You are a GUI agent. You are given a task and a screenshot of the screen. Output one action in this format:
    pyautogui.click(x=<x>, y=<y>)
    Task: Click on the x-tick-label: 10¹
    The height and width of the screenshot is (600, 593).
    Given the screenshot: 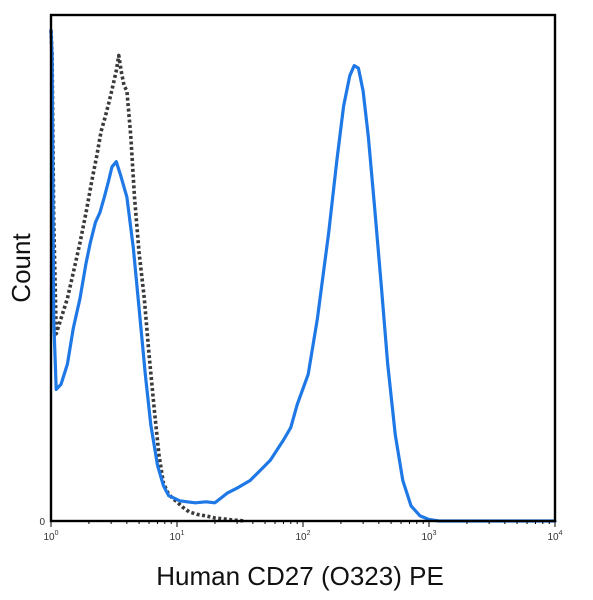 What is the action you would take?
    pyautogui.click(x=176, y=536)
    